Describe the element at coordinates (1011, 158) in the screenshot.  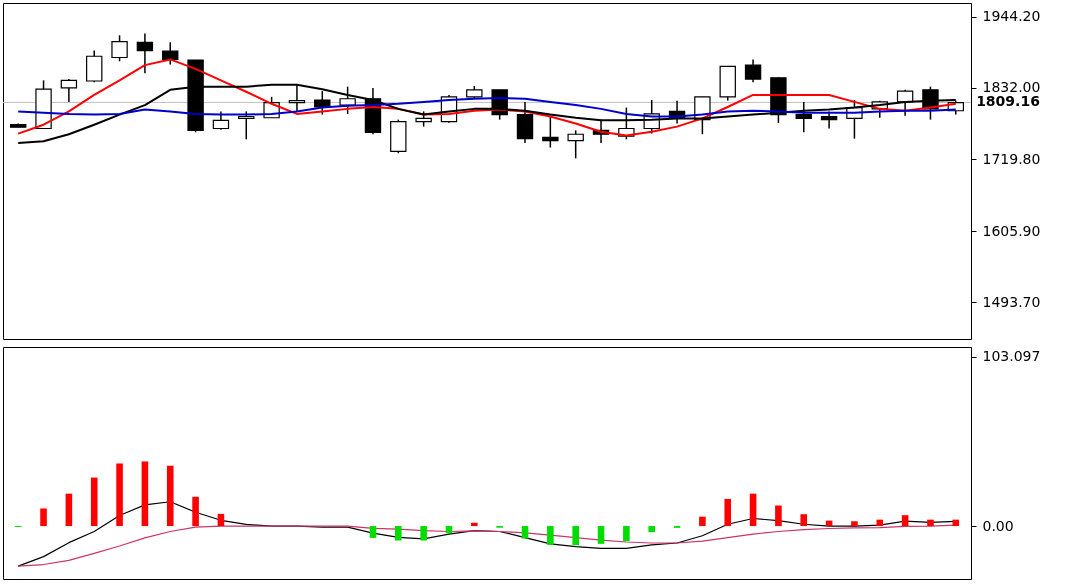
I see `y-tick-label: 1719.80` at that location.